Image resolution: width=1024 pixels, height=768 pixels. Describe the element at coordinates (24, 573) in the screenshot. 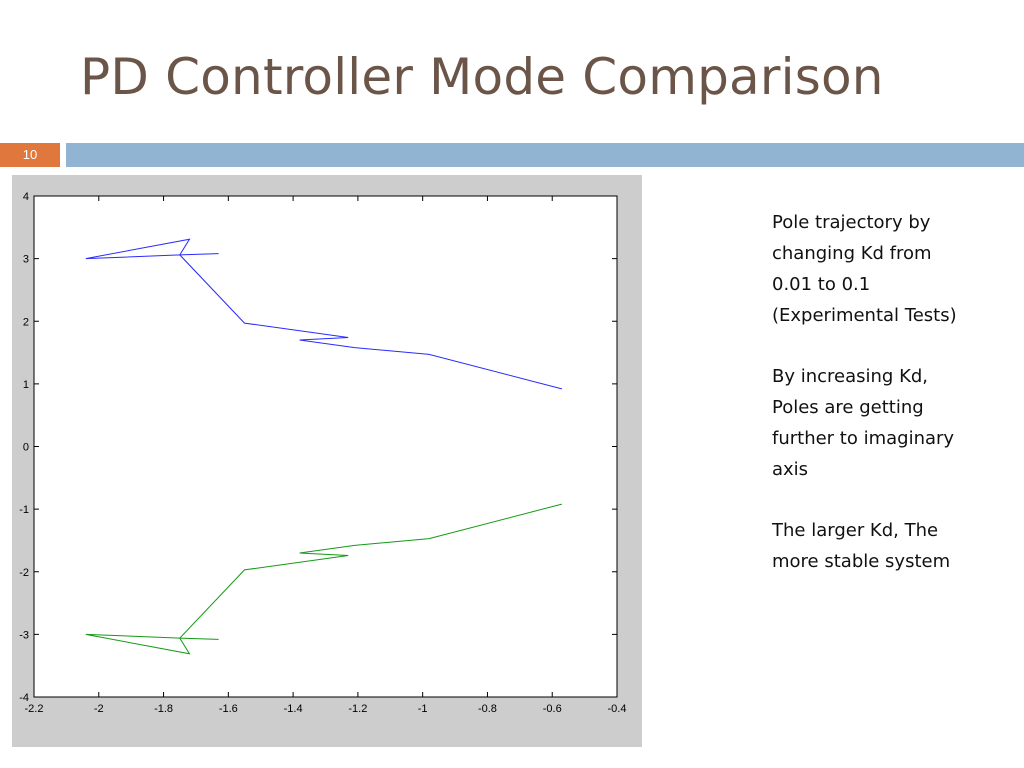

I see `y-tick-label: -2` at that location.